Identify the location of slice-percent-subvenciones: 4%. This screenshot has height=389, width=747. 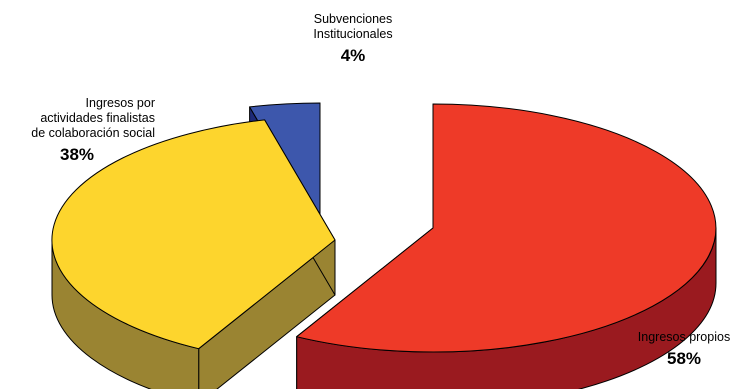
(353, 55).